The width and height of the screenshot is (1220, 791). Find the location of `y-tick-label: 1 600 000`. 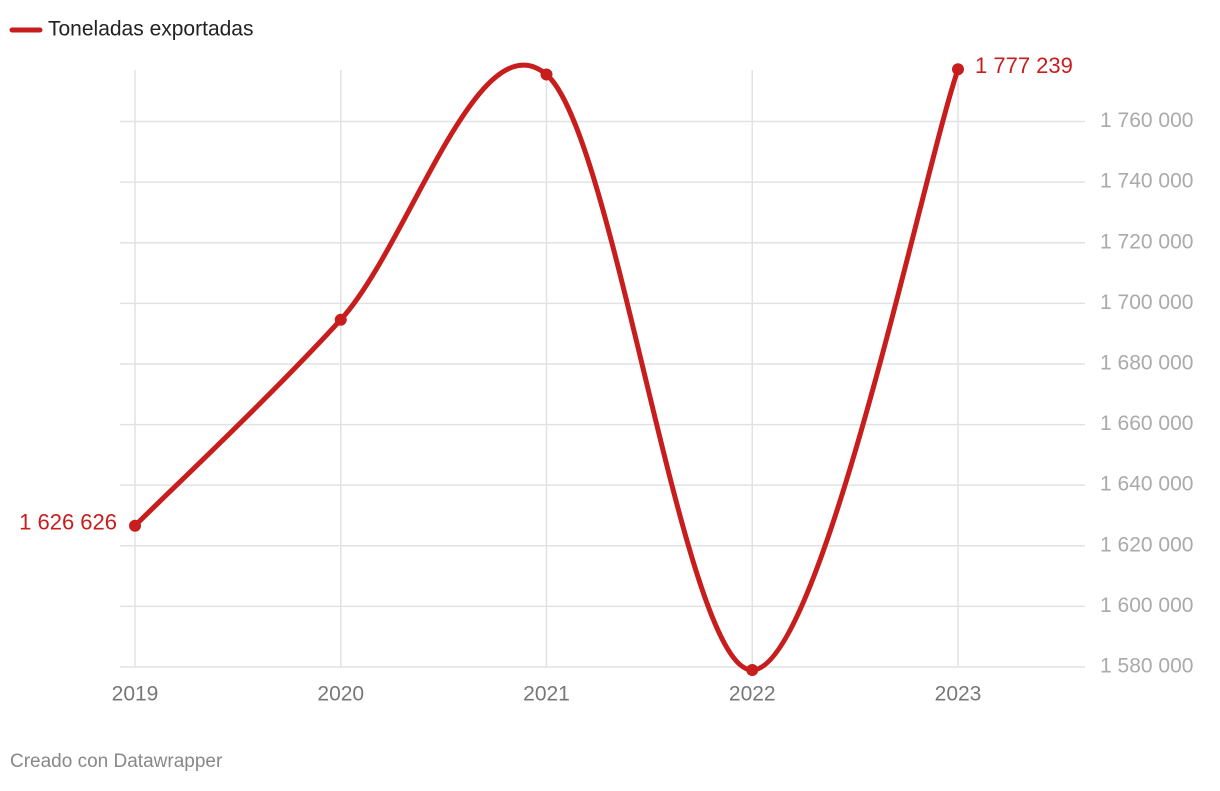

y-tick-label: 1 600 000 is located at coordinates (1146, 605).